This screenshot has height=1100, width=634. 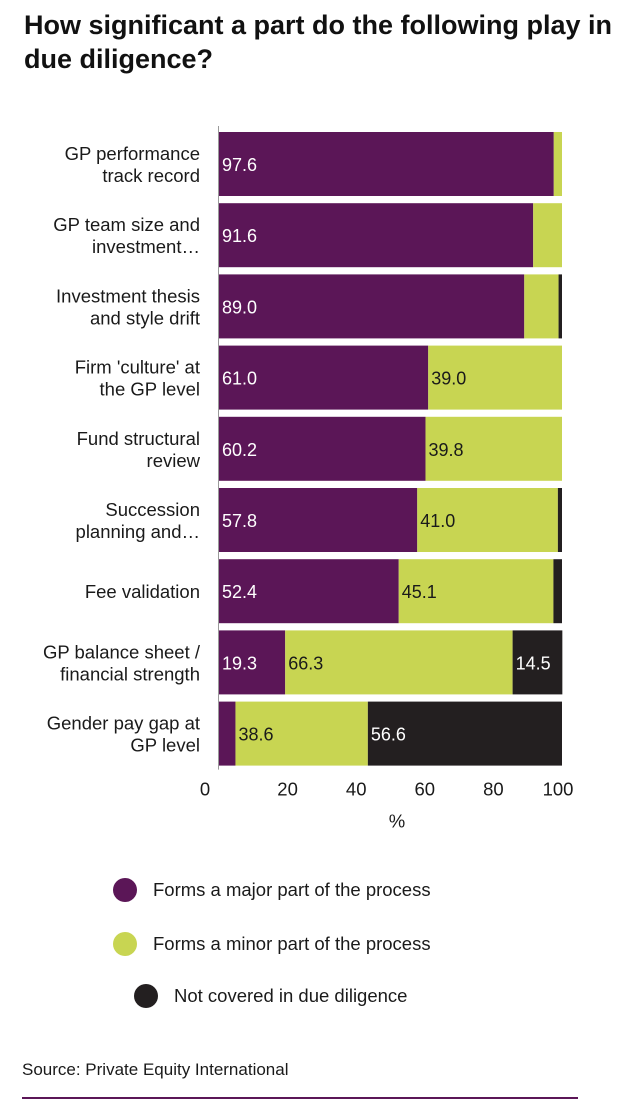 I want to click on legend-label-not-covered: Not covered in due diligence, so click(x=291, y=995).